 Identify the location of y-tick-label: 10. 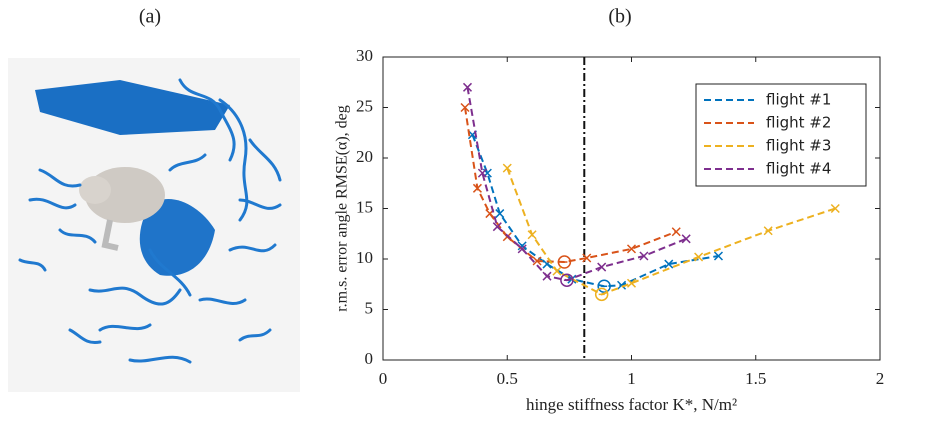
(364, 257).